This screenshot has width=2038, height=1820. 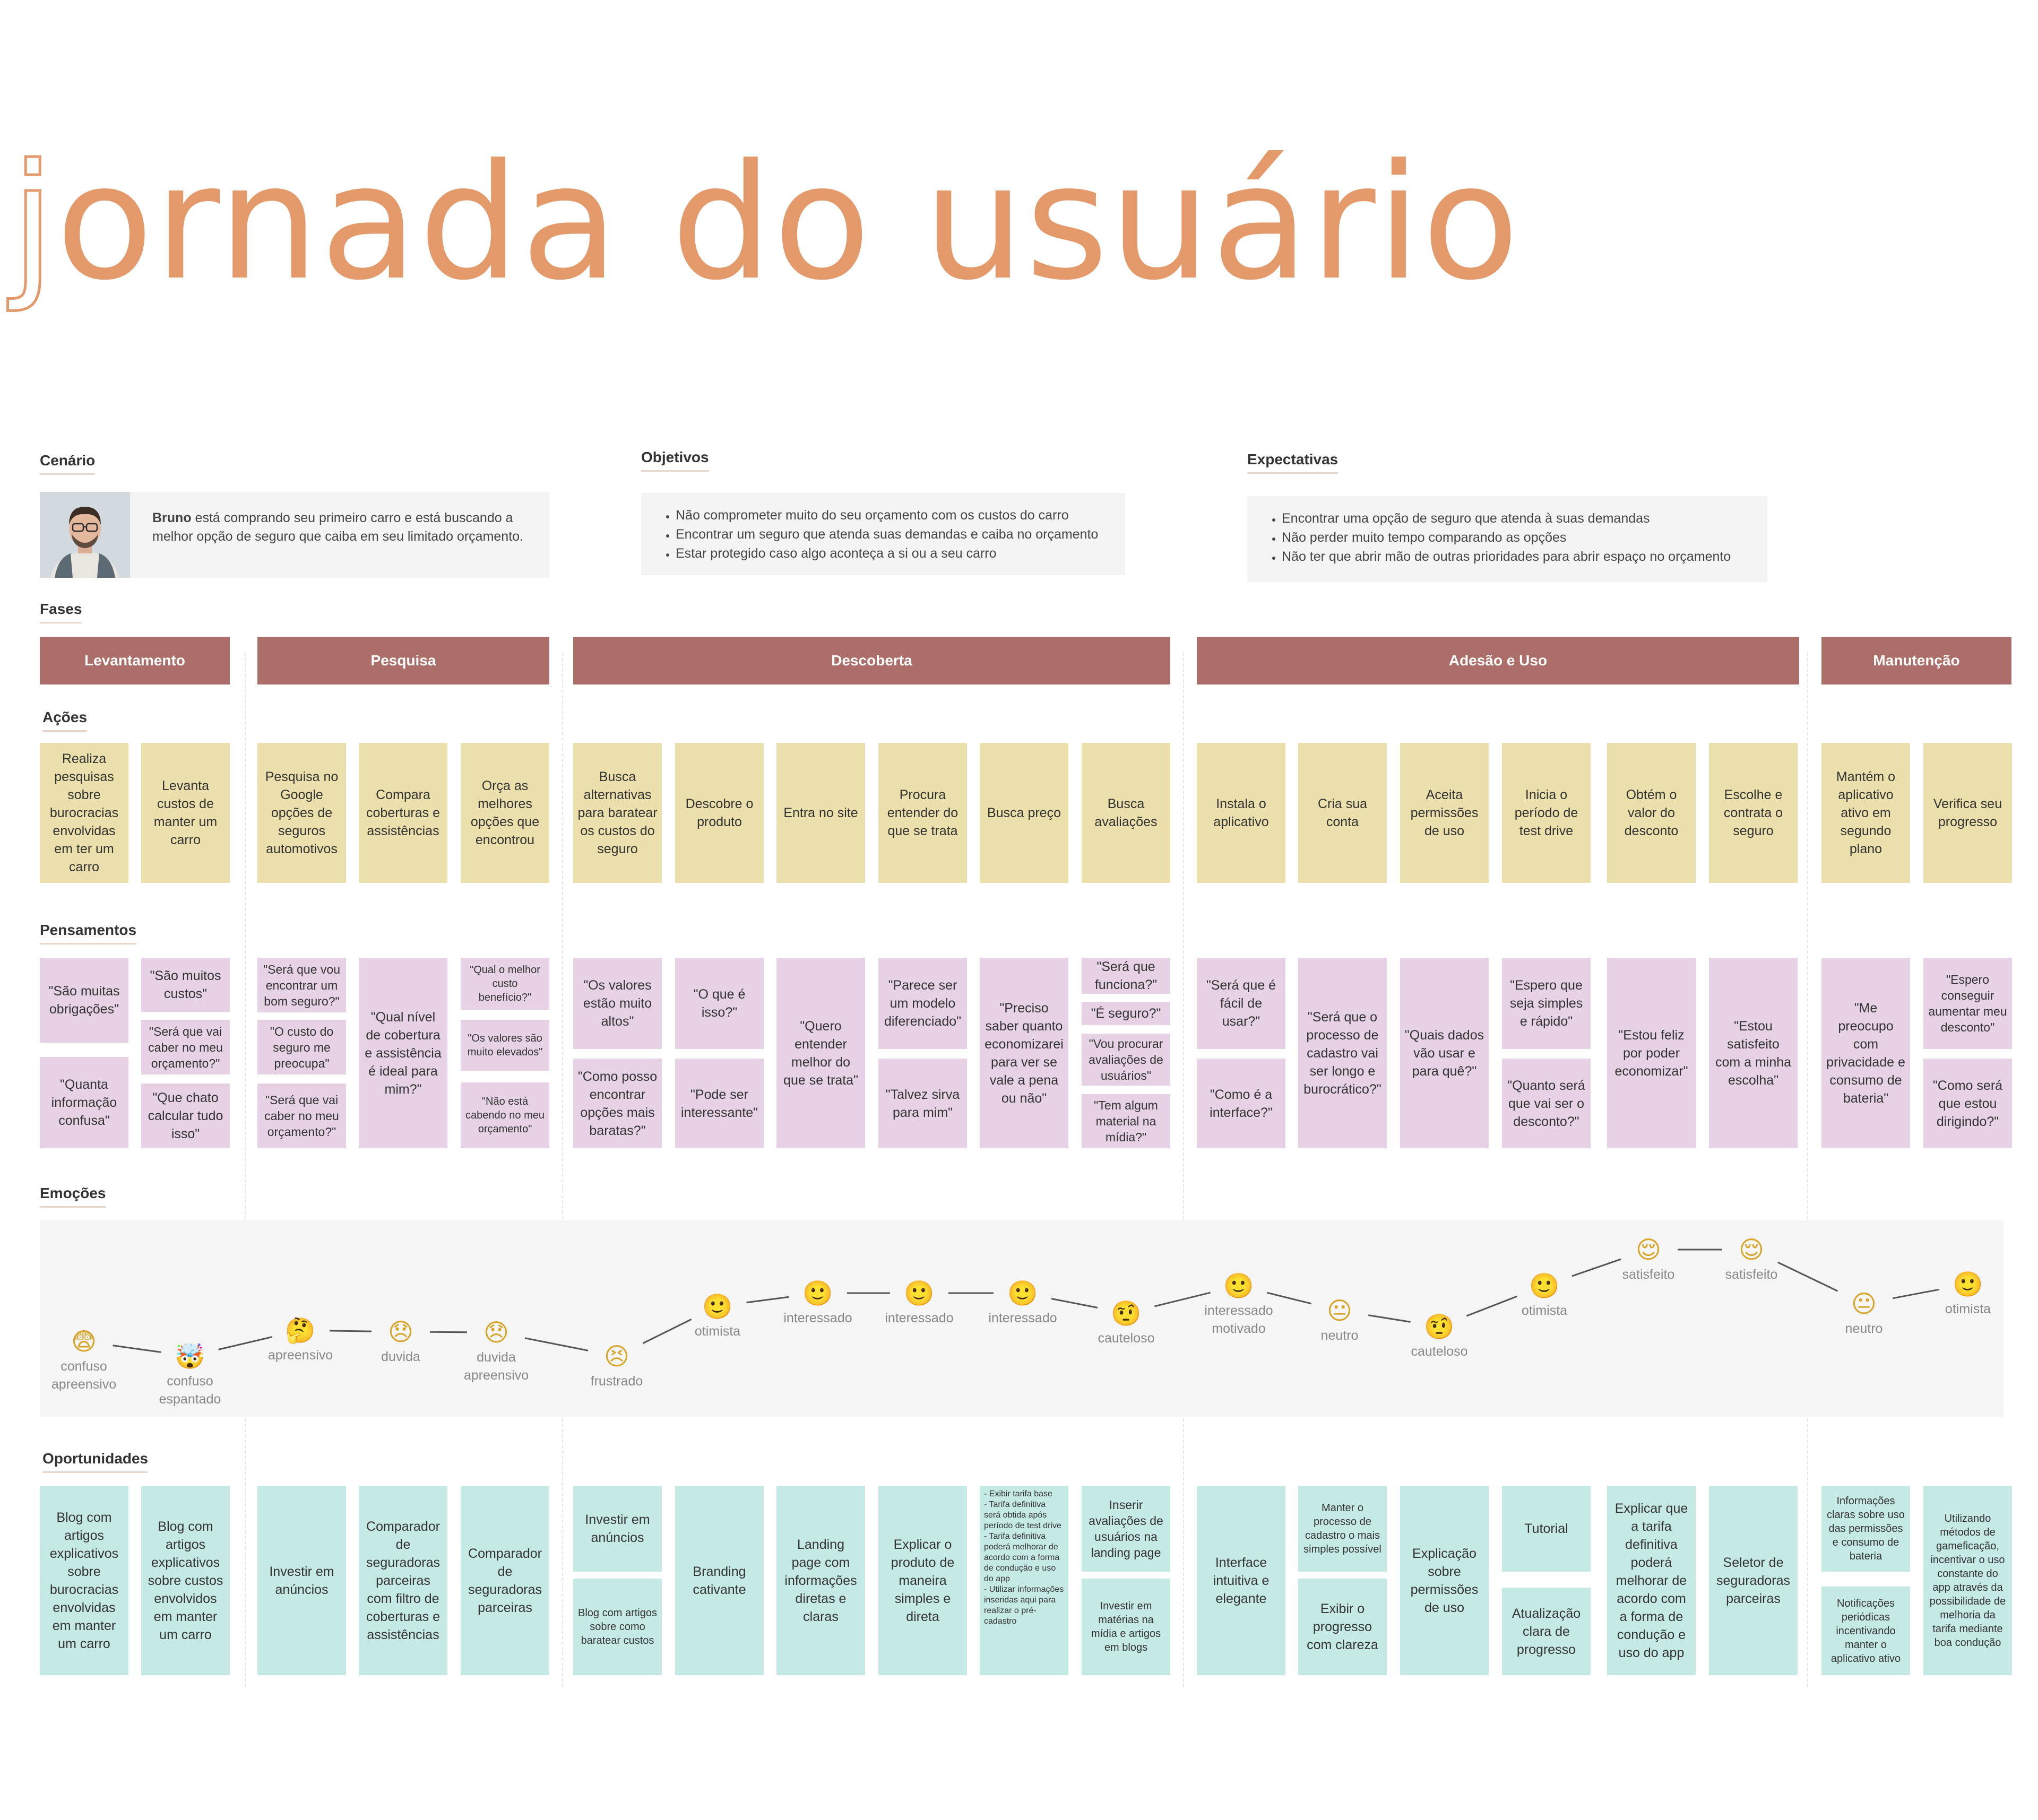 What do you see at coordinates (1916, 660) in the screenshot?
I see `phase-manutencao: Manutenção` at bounding box center [1916, 660].